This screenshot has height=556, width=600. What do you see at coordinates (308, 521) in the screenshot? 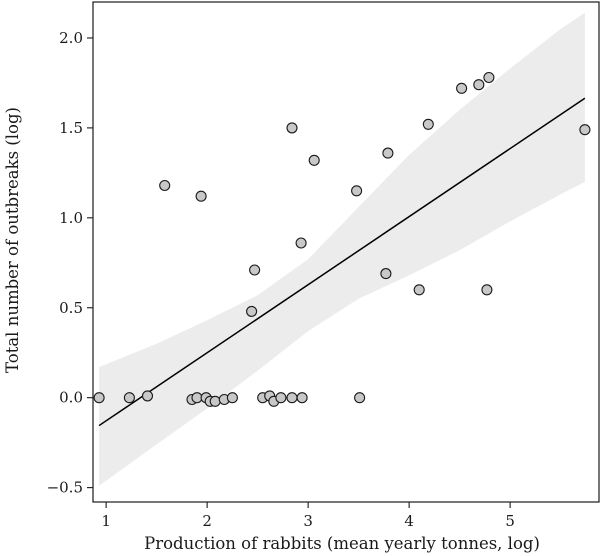
I see `x-tick-label: 3` at bounding box center [308, 521].